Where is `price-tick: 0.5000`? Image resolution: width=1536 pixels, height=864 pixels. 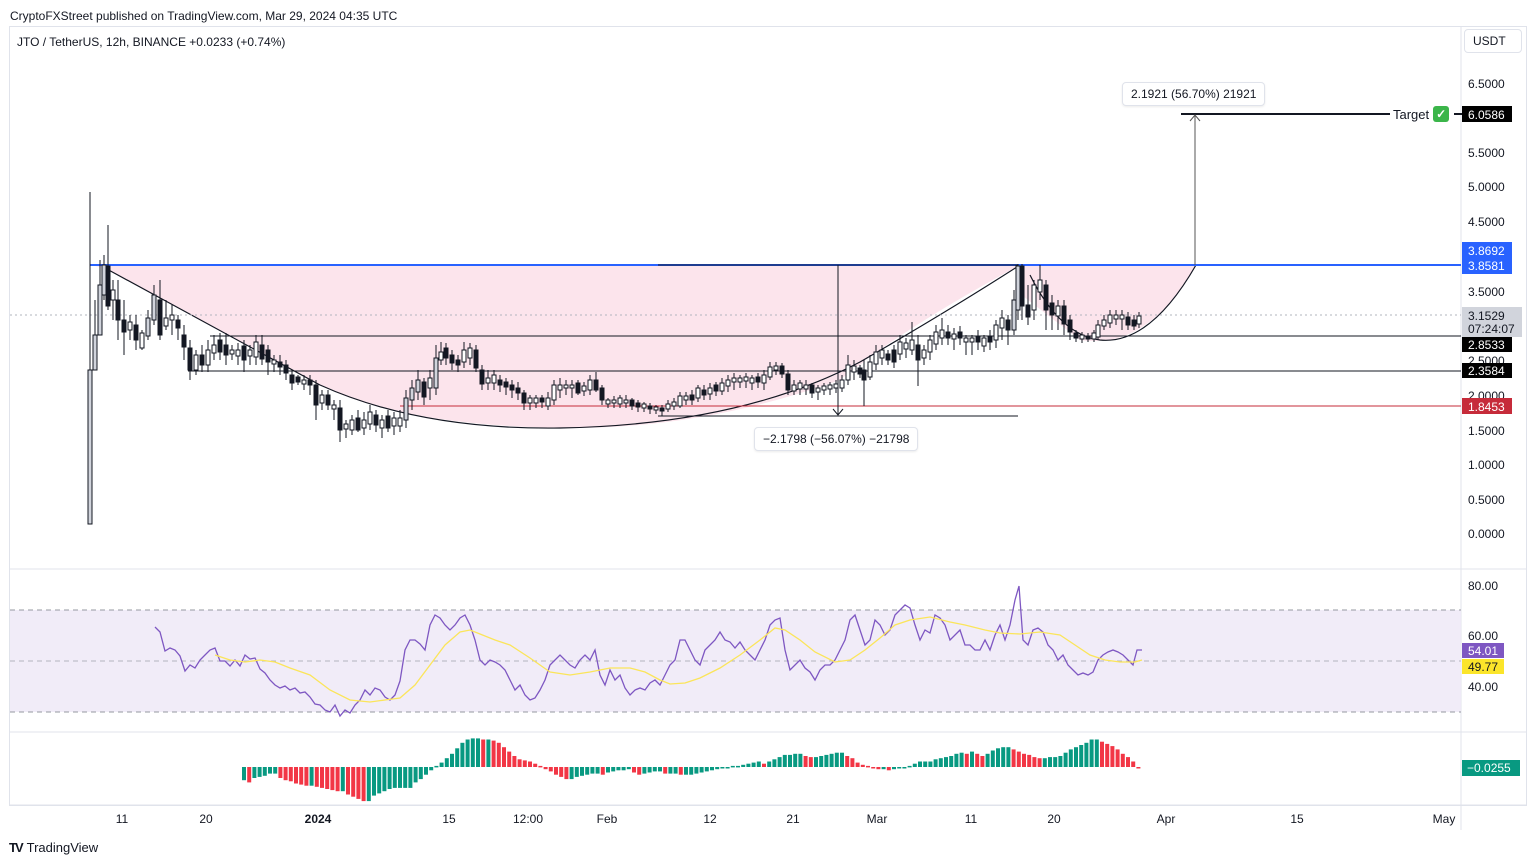 price-tick: 0.5000 is located at coordinates (1486, 500).